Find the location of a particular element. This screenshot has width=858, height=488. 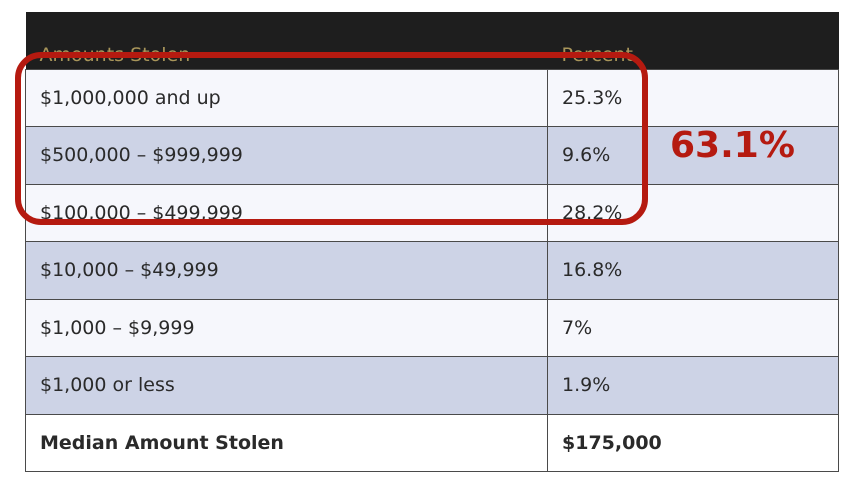

table-row: $500,000 – $999,999 9.6% is located at coordinates (432, 155).